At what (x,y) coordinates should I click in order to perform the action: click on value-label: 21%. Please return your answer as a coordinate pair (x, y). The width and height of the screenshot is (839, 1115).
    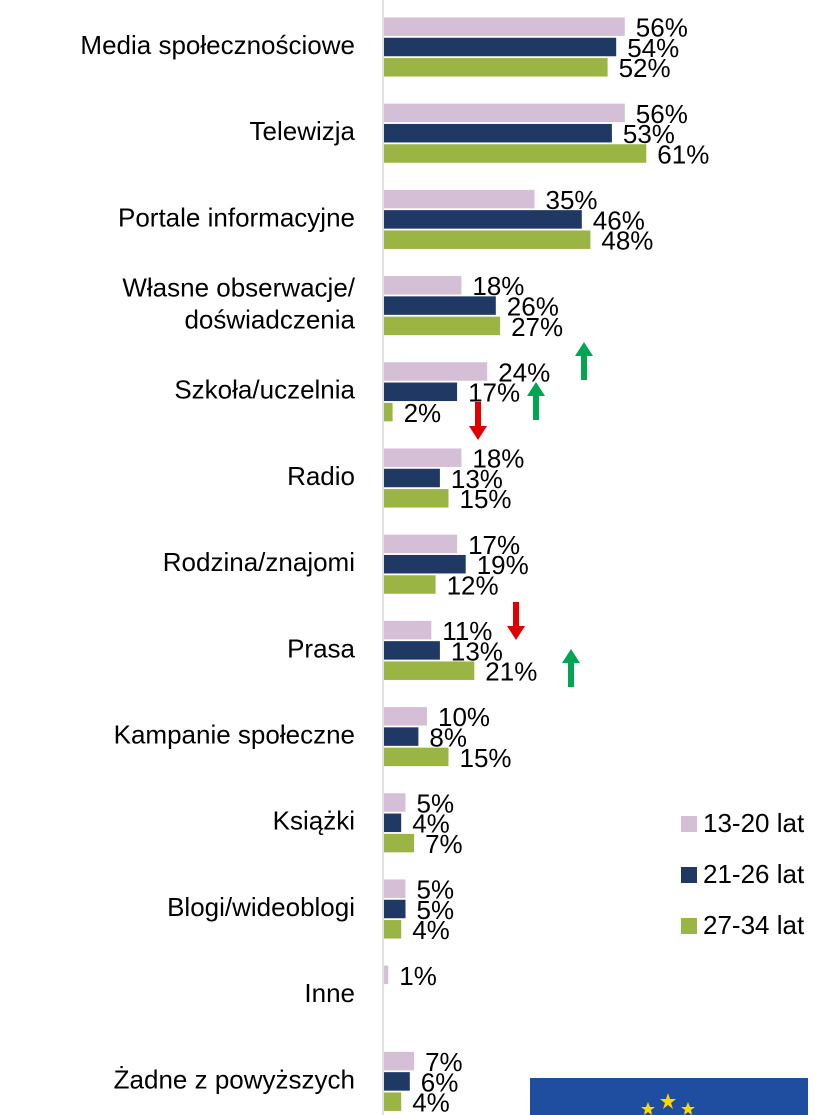
    Looking at the image, I should click on (511, 672).